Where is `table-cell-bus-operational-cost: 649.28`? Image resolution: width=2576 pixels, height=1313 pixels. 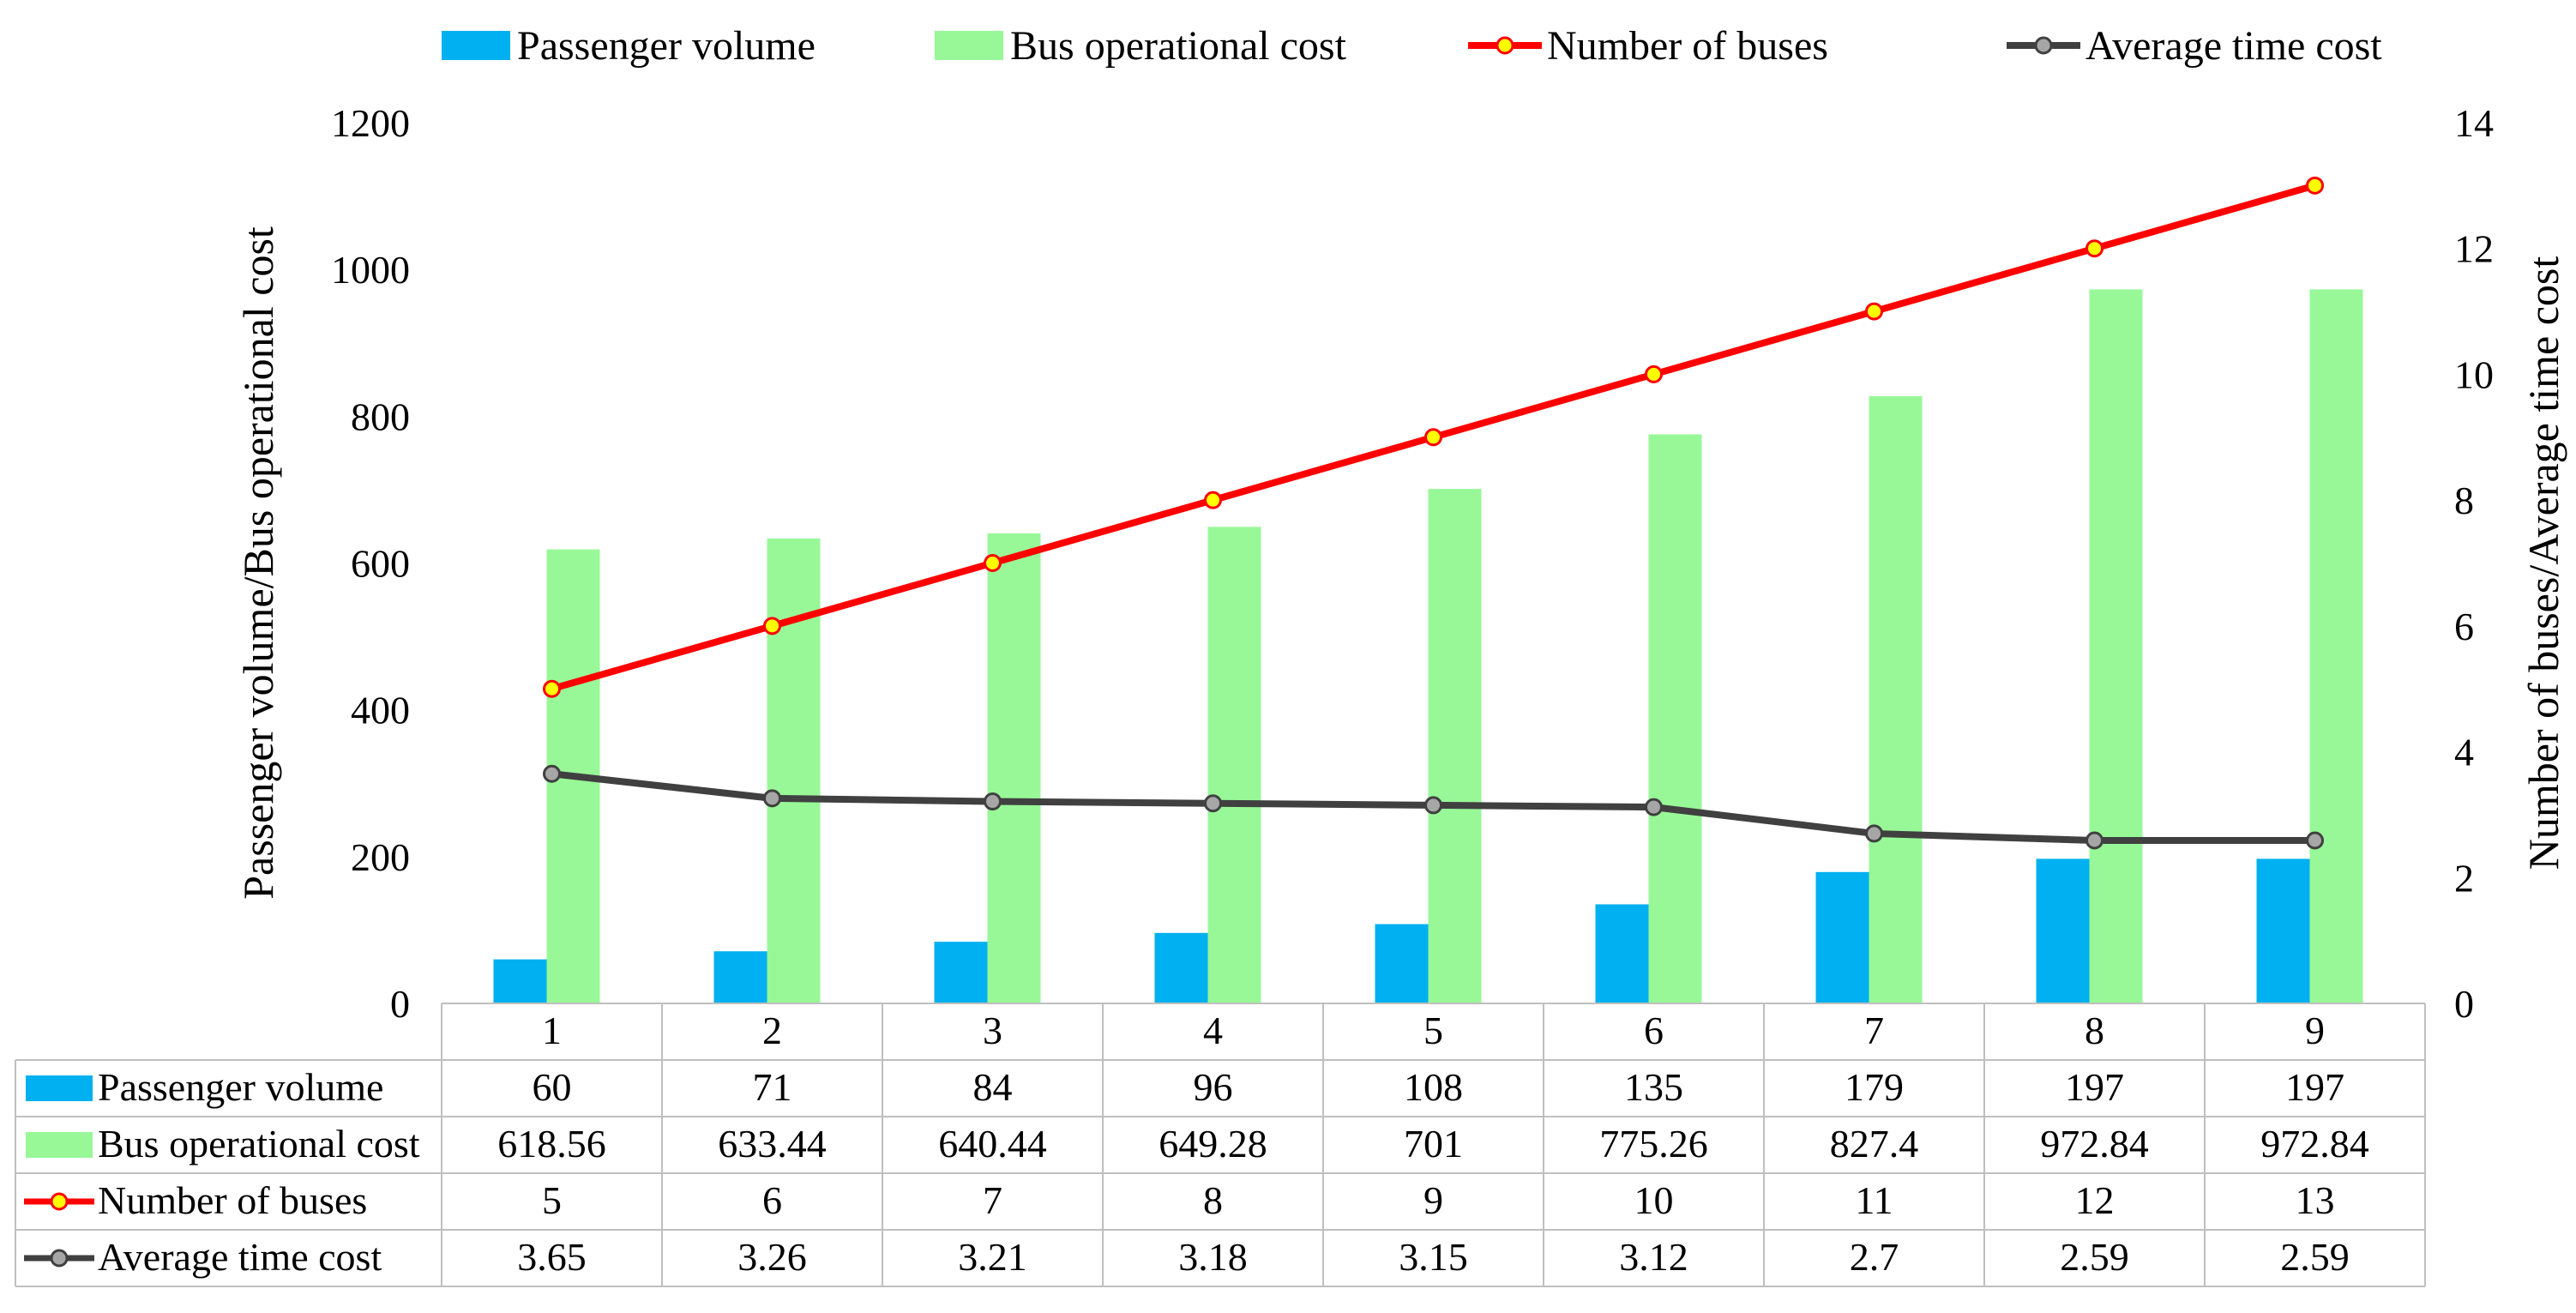 table-cell-bus-operational-cost: 649.28 is located at coordinates (1213, 1143).